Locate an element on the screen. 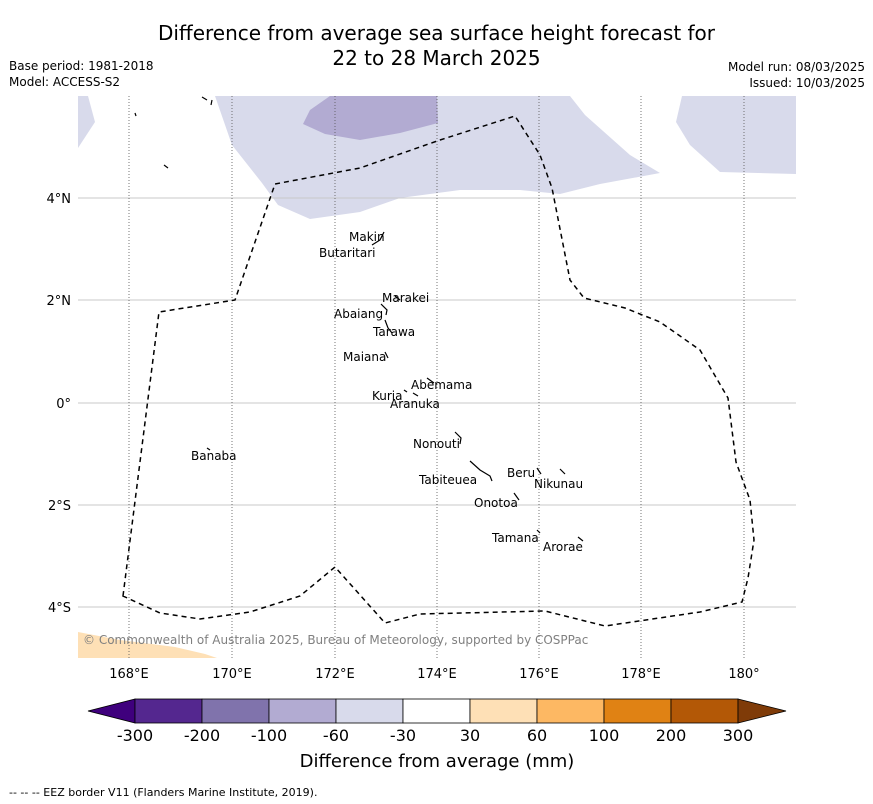 Image resolution: width=873 pixels, height=804 pixels. lat-tick-0: 0° is located at coordinates (63, 404).